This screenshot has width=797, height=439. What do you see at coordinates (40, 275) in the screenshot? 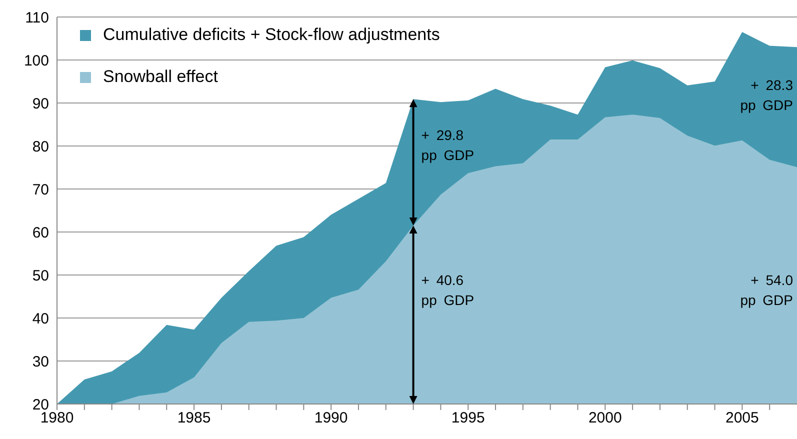
I see `y-tick-label: 50` at bounding box center [40, 275].